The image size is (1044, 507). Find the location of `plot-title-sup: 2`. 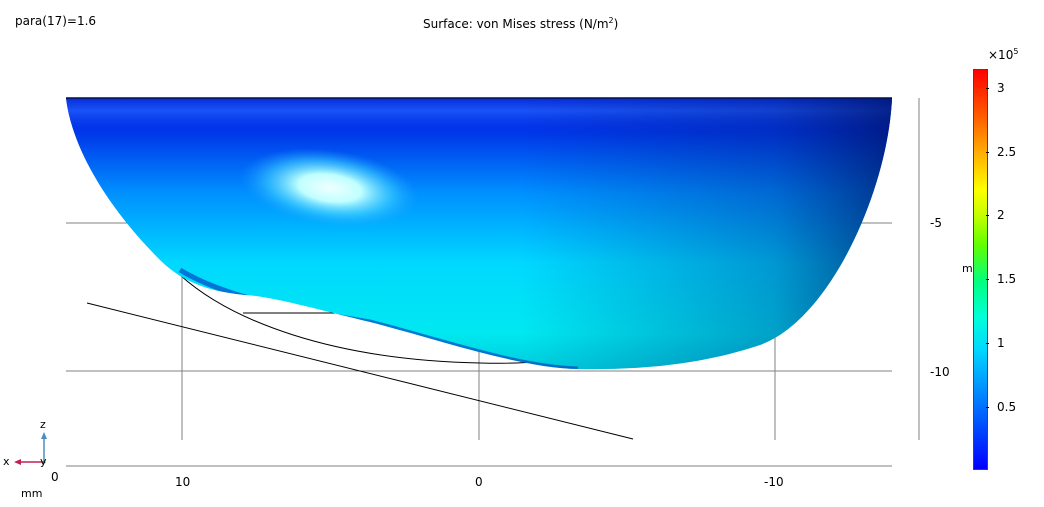

plot-title-sup: 2 is located at coordinates (611, 20).